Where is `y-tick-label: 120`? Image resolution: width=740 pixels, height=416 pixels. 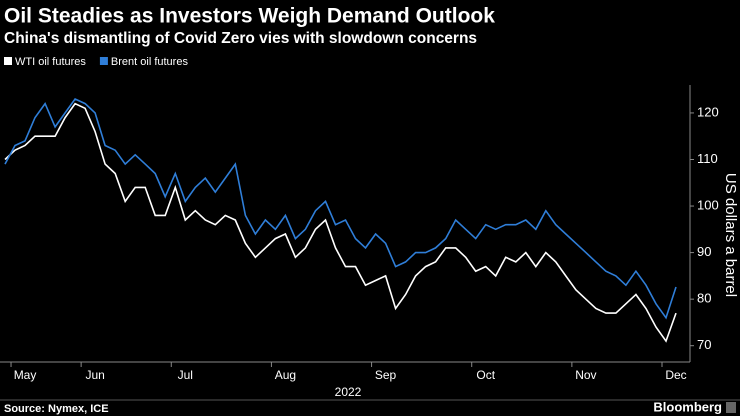
y-tick-label: 120 is located at coordinates (708, 111).